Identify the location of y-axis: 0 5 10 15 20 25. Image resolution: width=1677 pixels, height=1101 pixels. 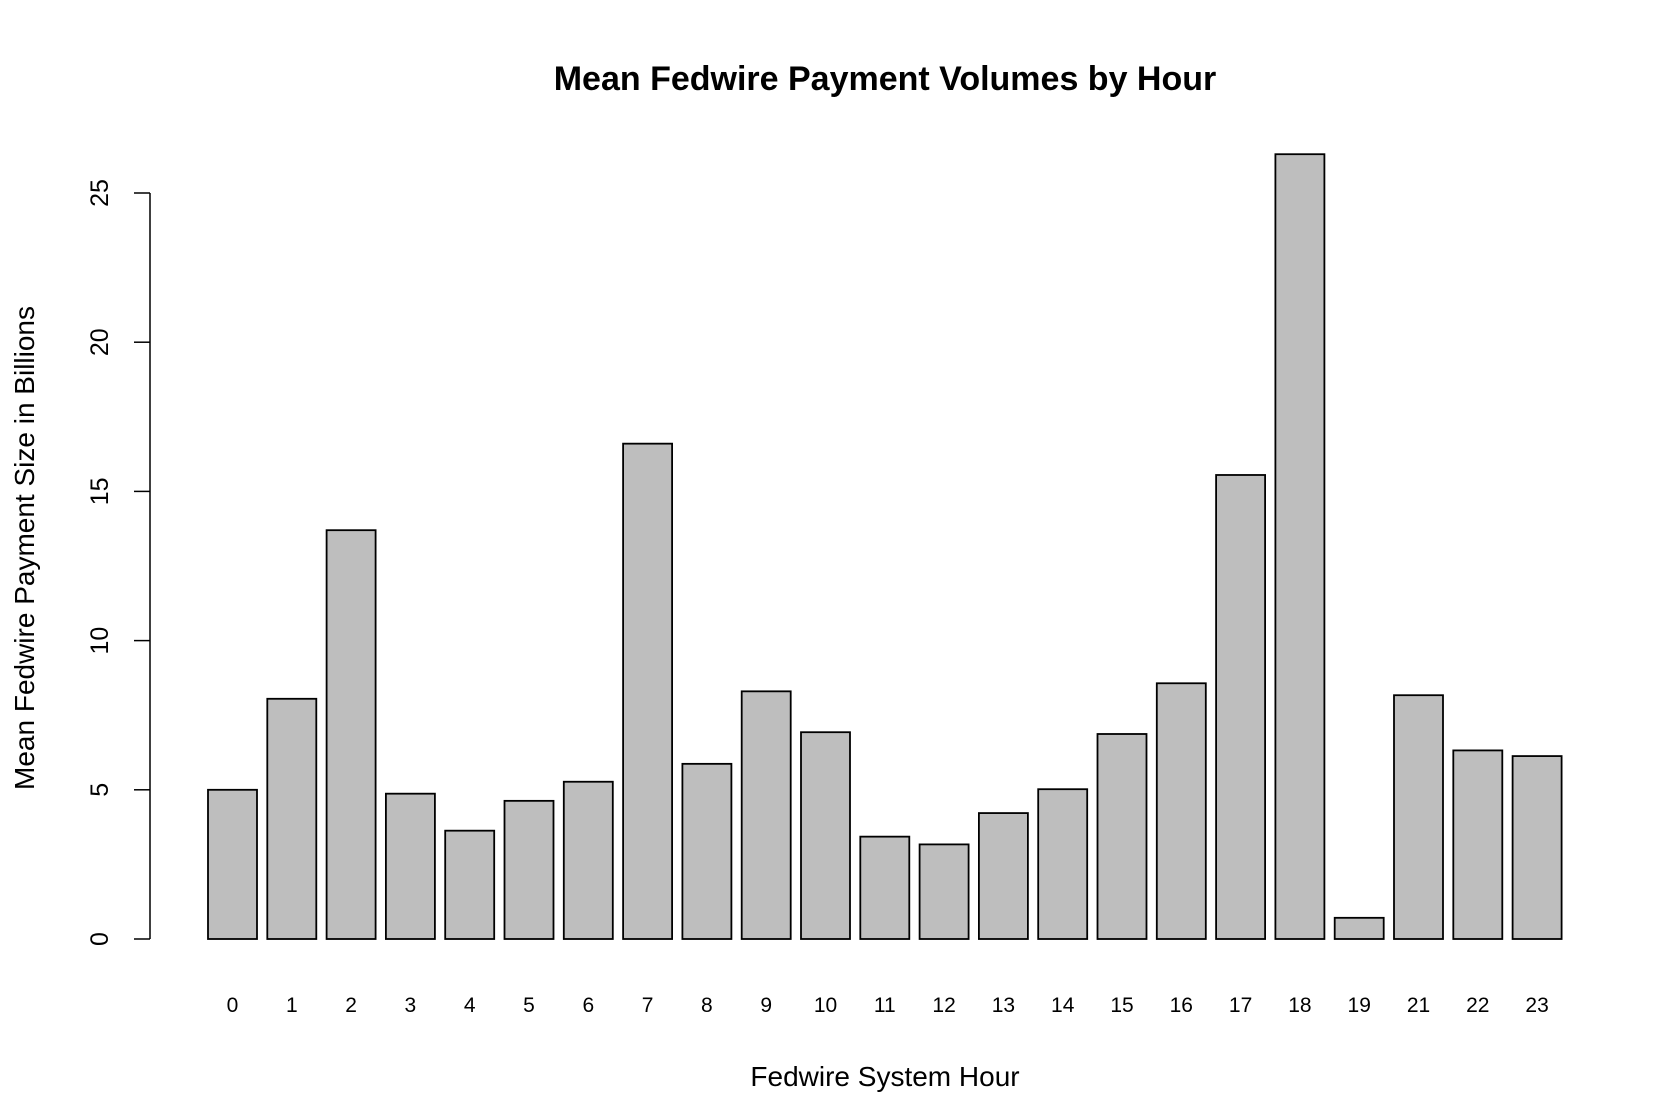
(118, 562).